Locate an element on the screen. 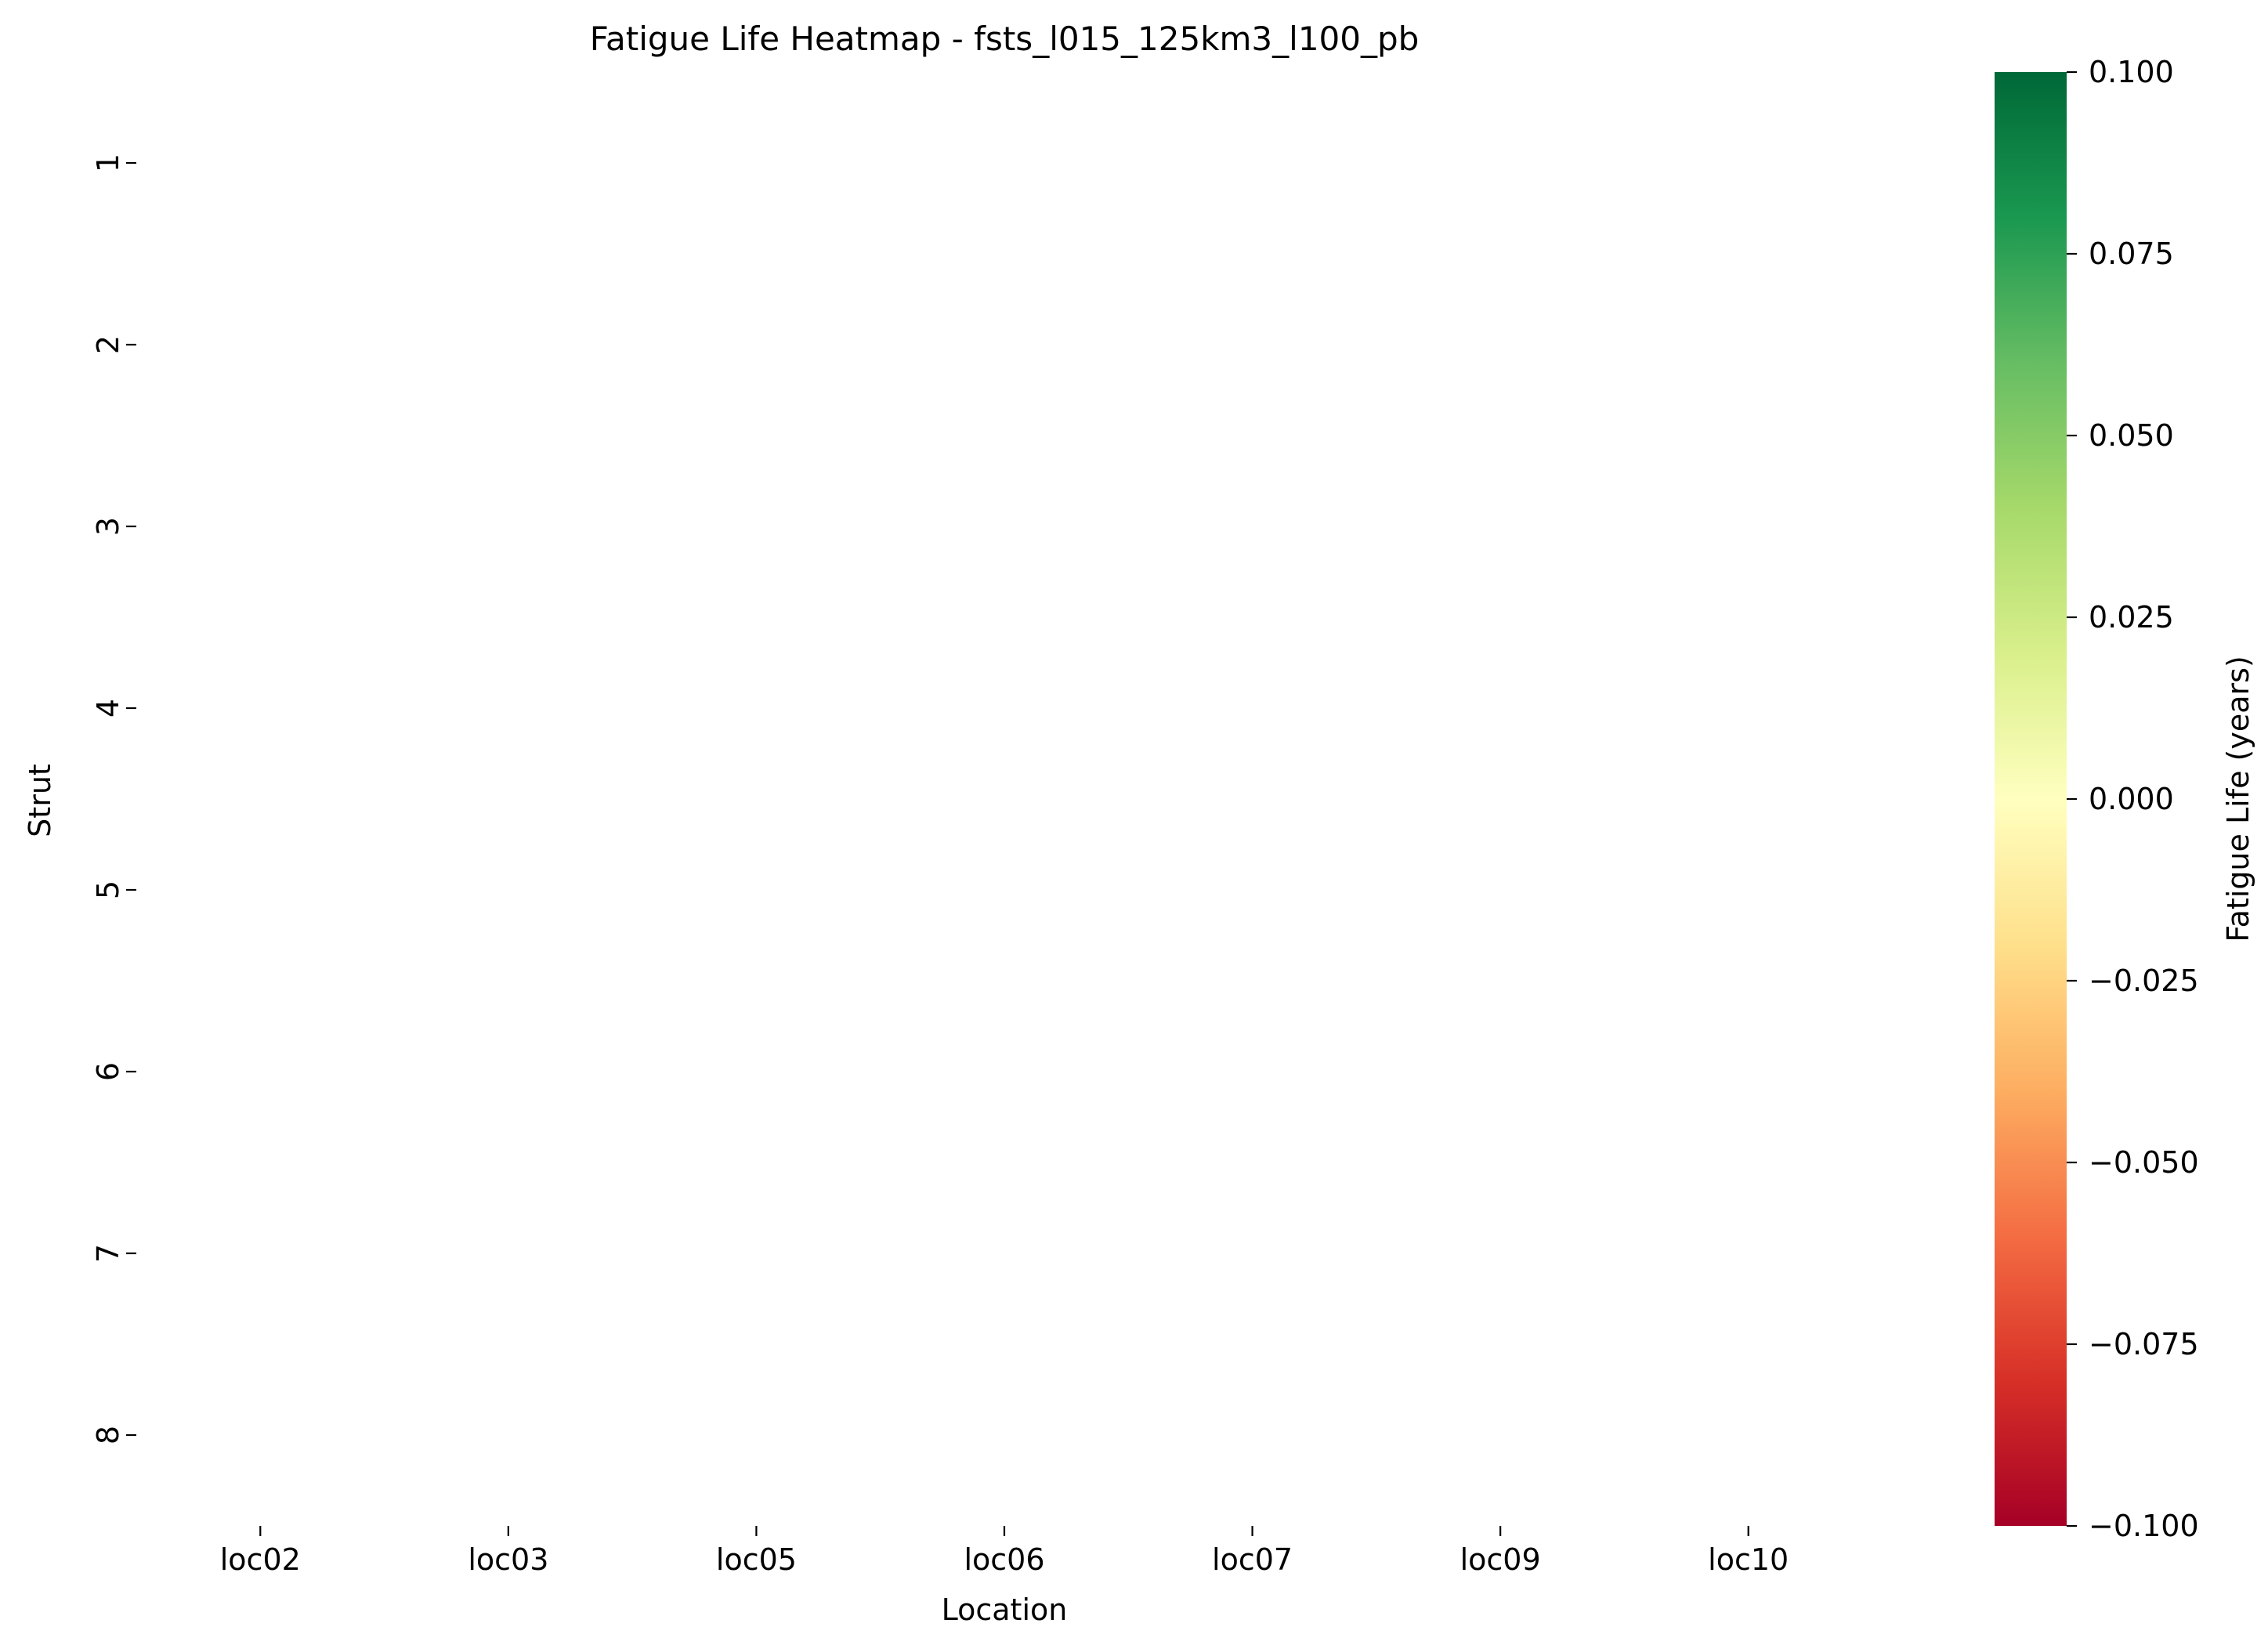 This screenshot has width=2268, height=1645. colorbar-tick-label: 0.100 is located at coordinates (2132, 72).